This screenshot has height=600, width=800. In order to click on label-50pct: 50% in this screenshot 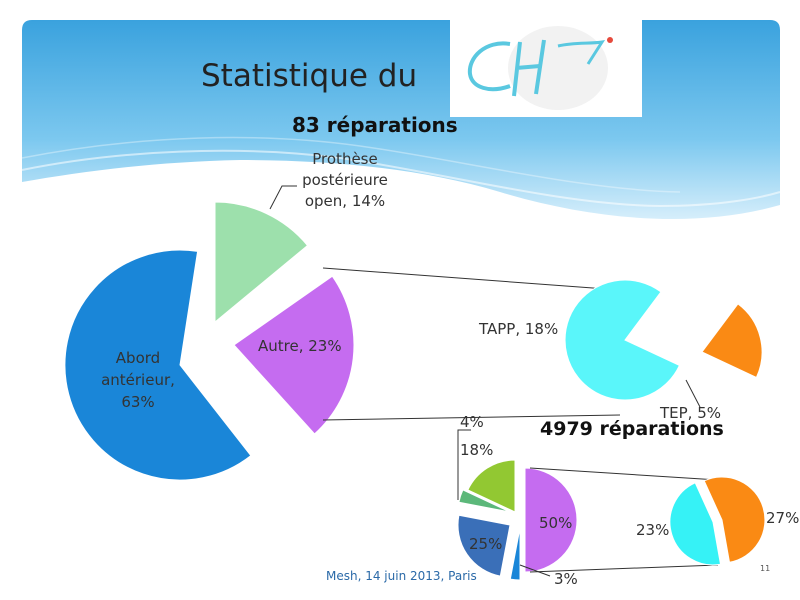, I will do `click(556, 523)`.